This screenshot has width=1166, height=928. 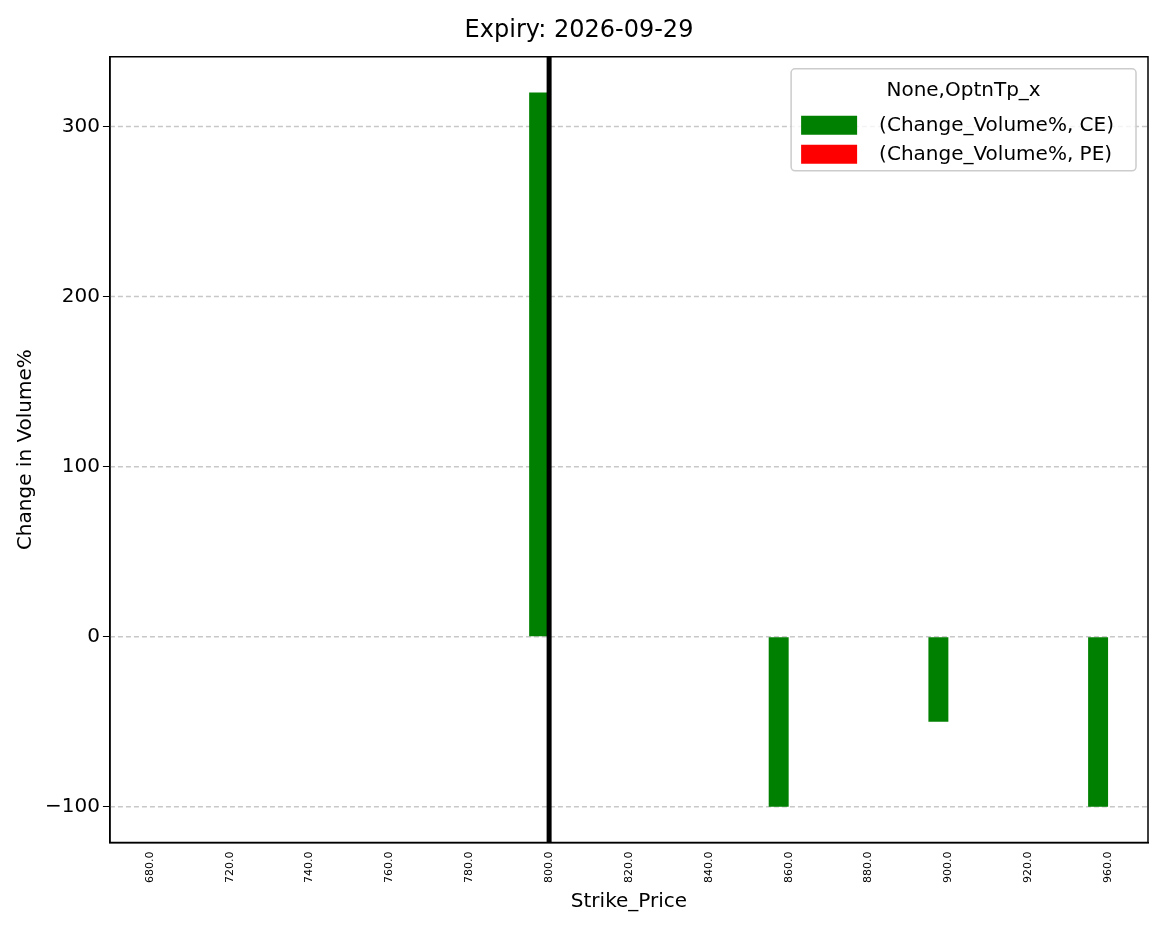 What do you see at coordinates (80, 294) in the screenshot?
I see `y-tick-label: 200` at bounding box center [80, 294].